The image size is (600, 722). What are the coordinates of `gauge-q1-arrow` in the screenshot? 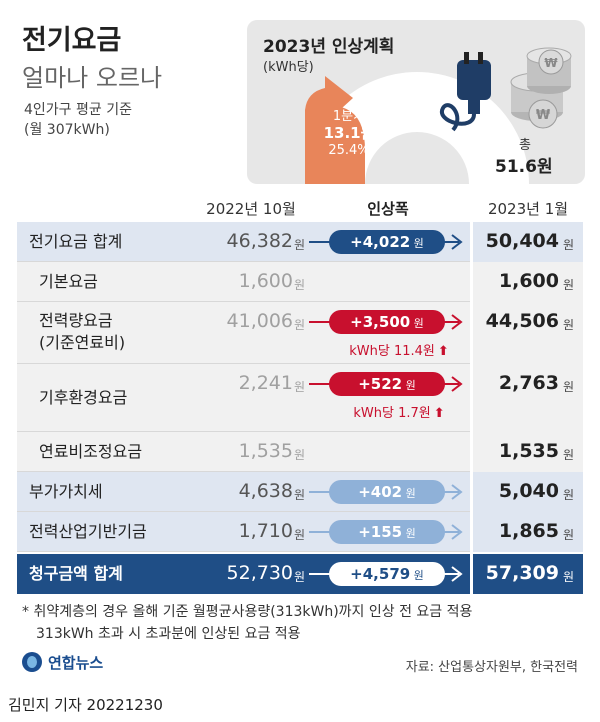 It's located at (335, 130).